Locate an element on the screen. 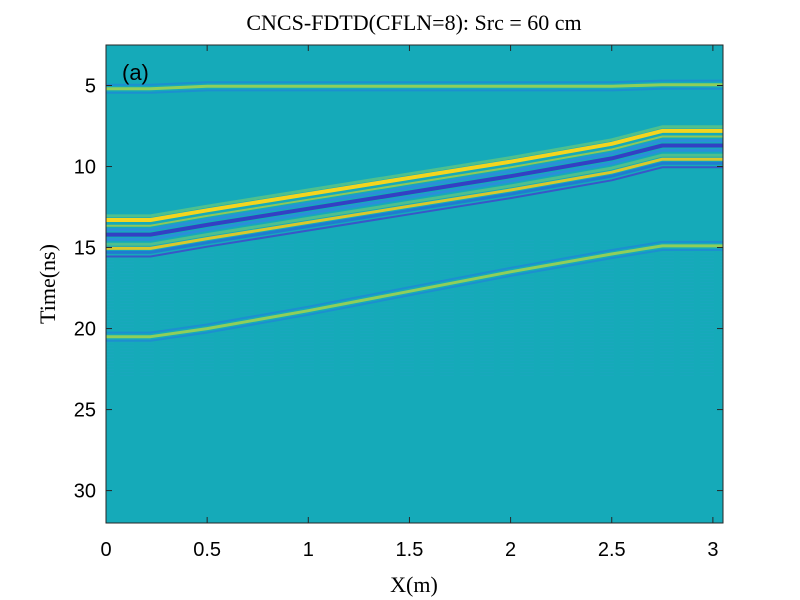 This screenshot has height=600, width=800. y-tick-label: 25 is located at coordinates (85, 411).